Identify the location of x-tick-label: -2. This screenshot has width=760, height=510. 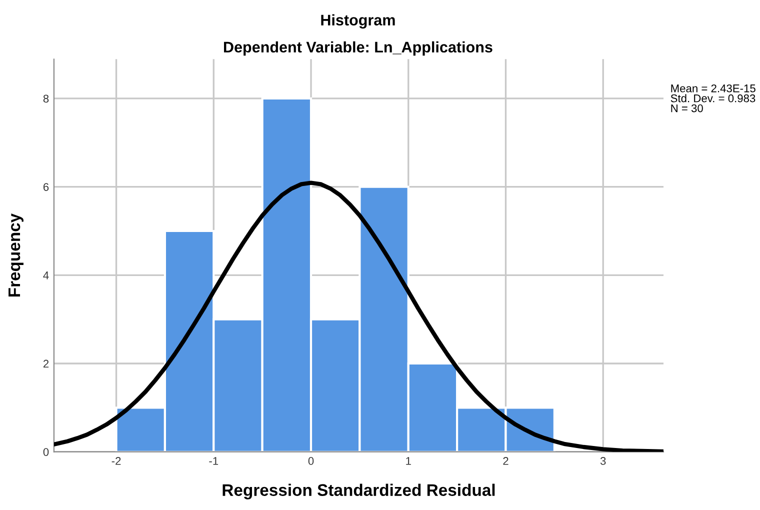
(116, 461).